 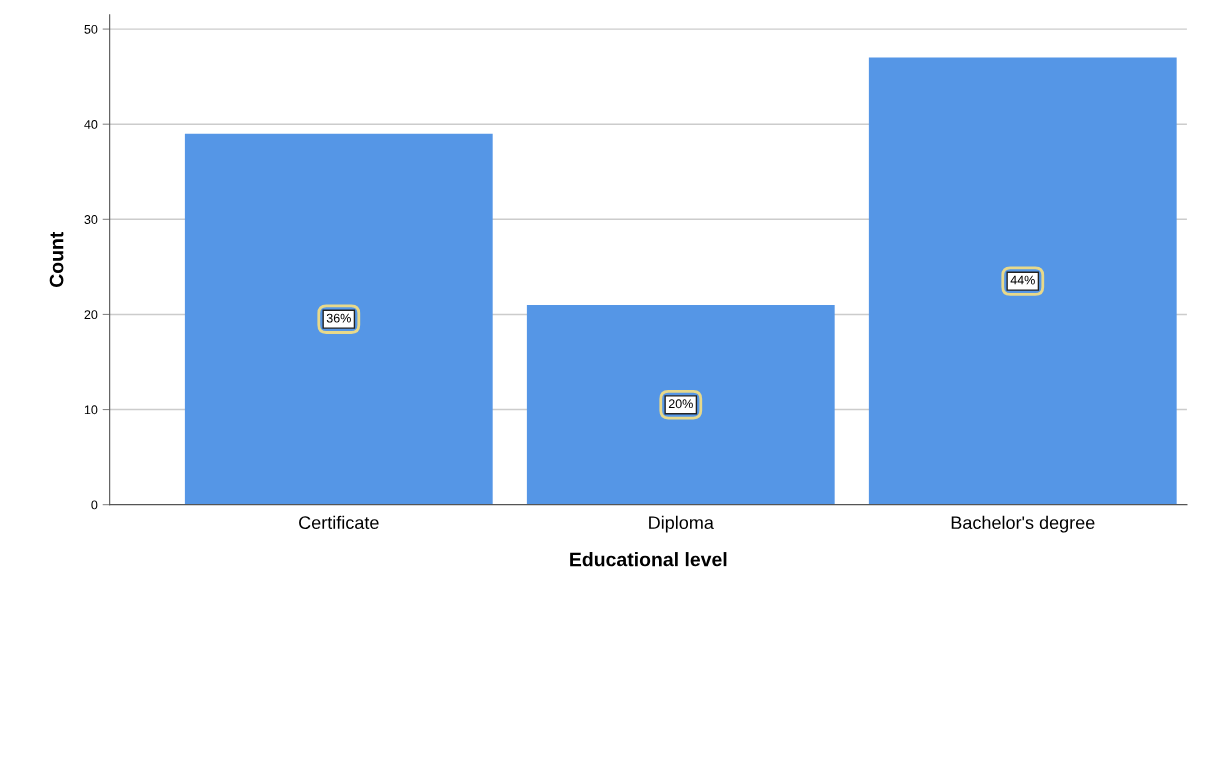 I want to click on x-tick-label: Diploma, so click(x=681, y=524).